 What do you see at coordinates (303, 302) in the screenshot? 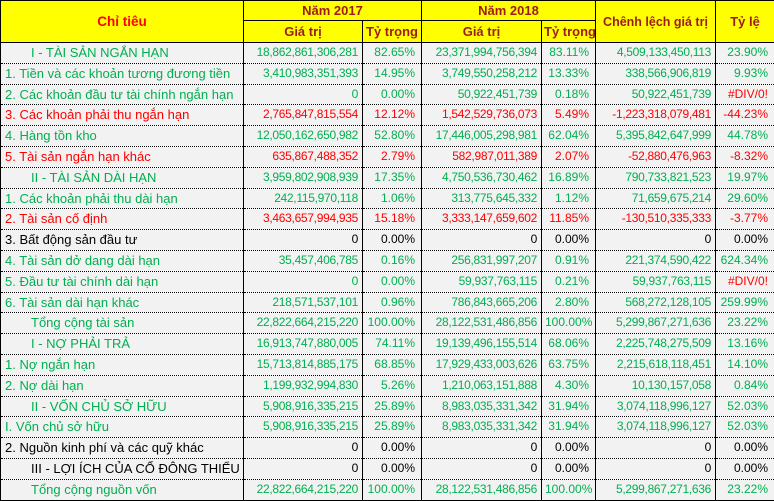
I see `cell-v2017: 218,571,537,101` at bounding box center [303, 302].